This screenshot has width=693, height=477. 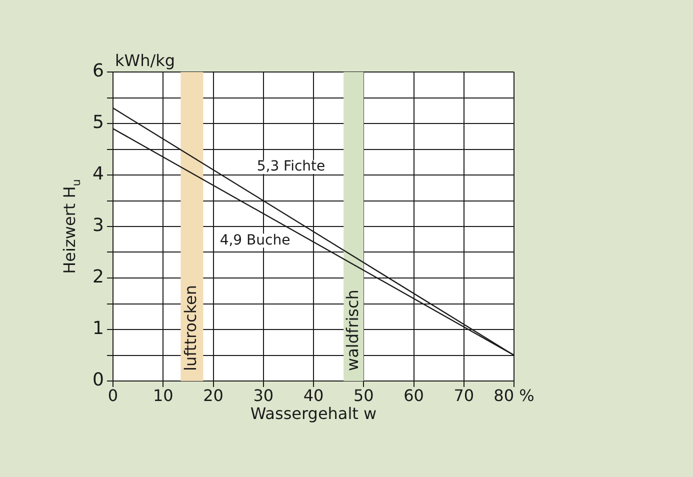 I want to click on series-label: 5,3 Fichte, so click(x=291, y=166).